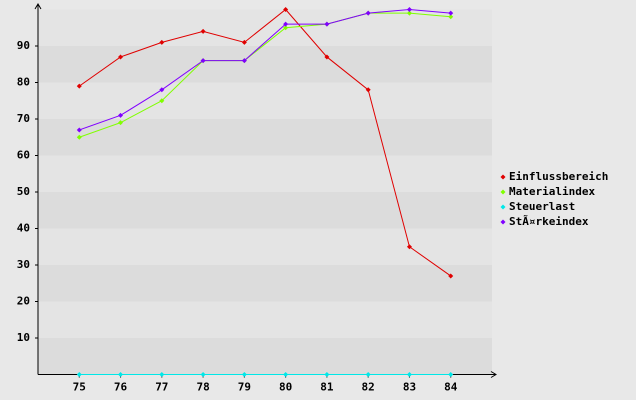 Image resolution: width=636 pixels, height=400 pixels. I want to click on legend-label: Materialindex, so click(552, 191).